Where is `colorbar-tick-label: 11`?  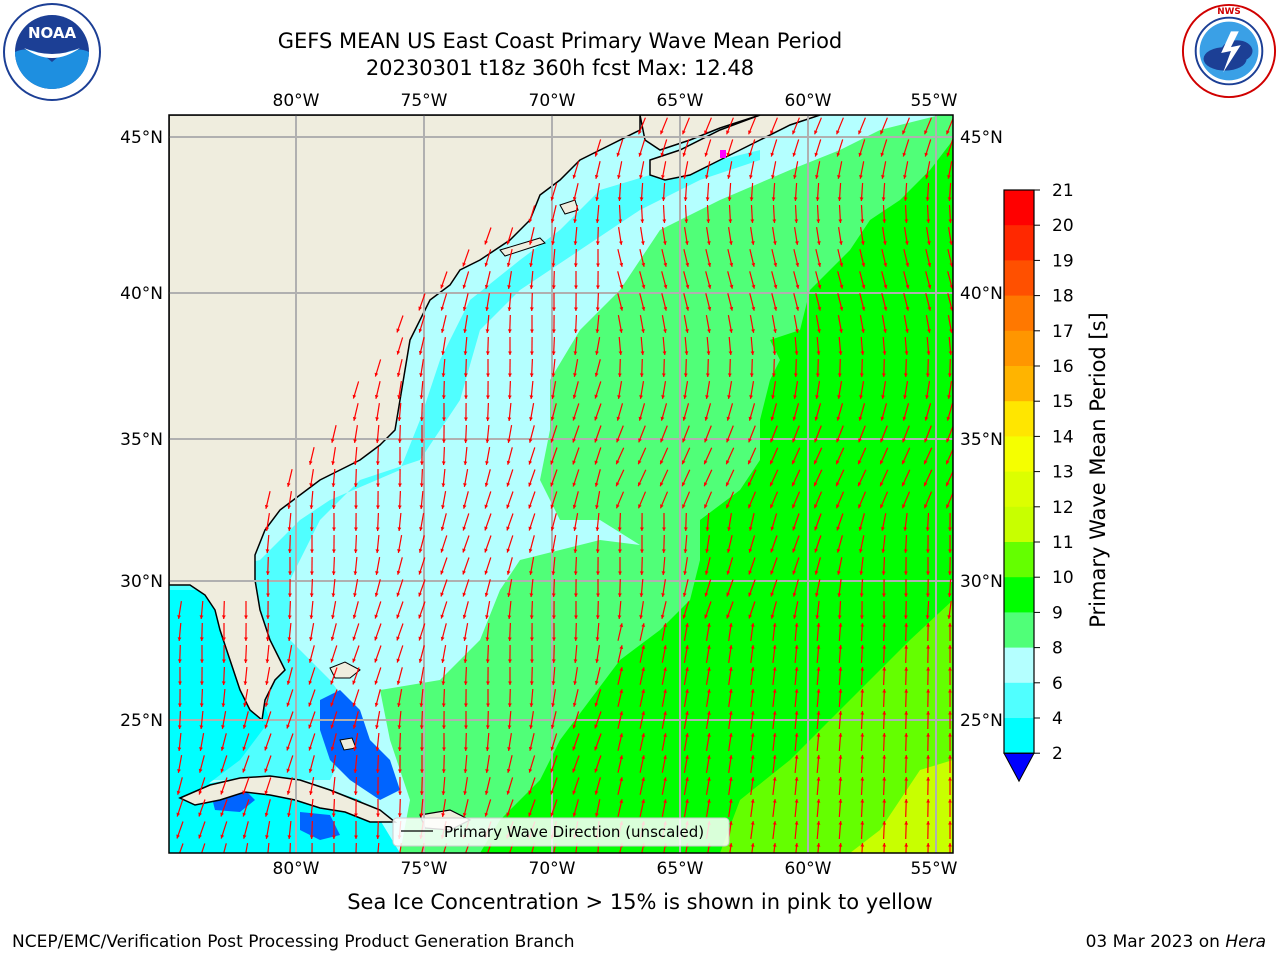
colorbar-tick-label: 11 is located at coordinates (1063, 543).